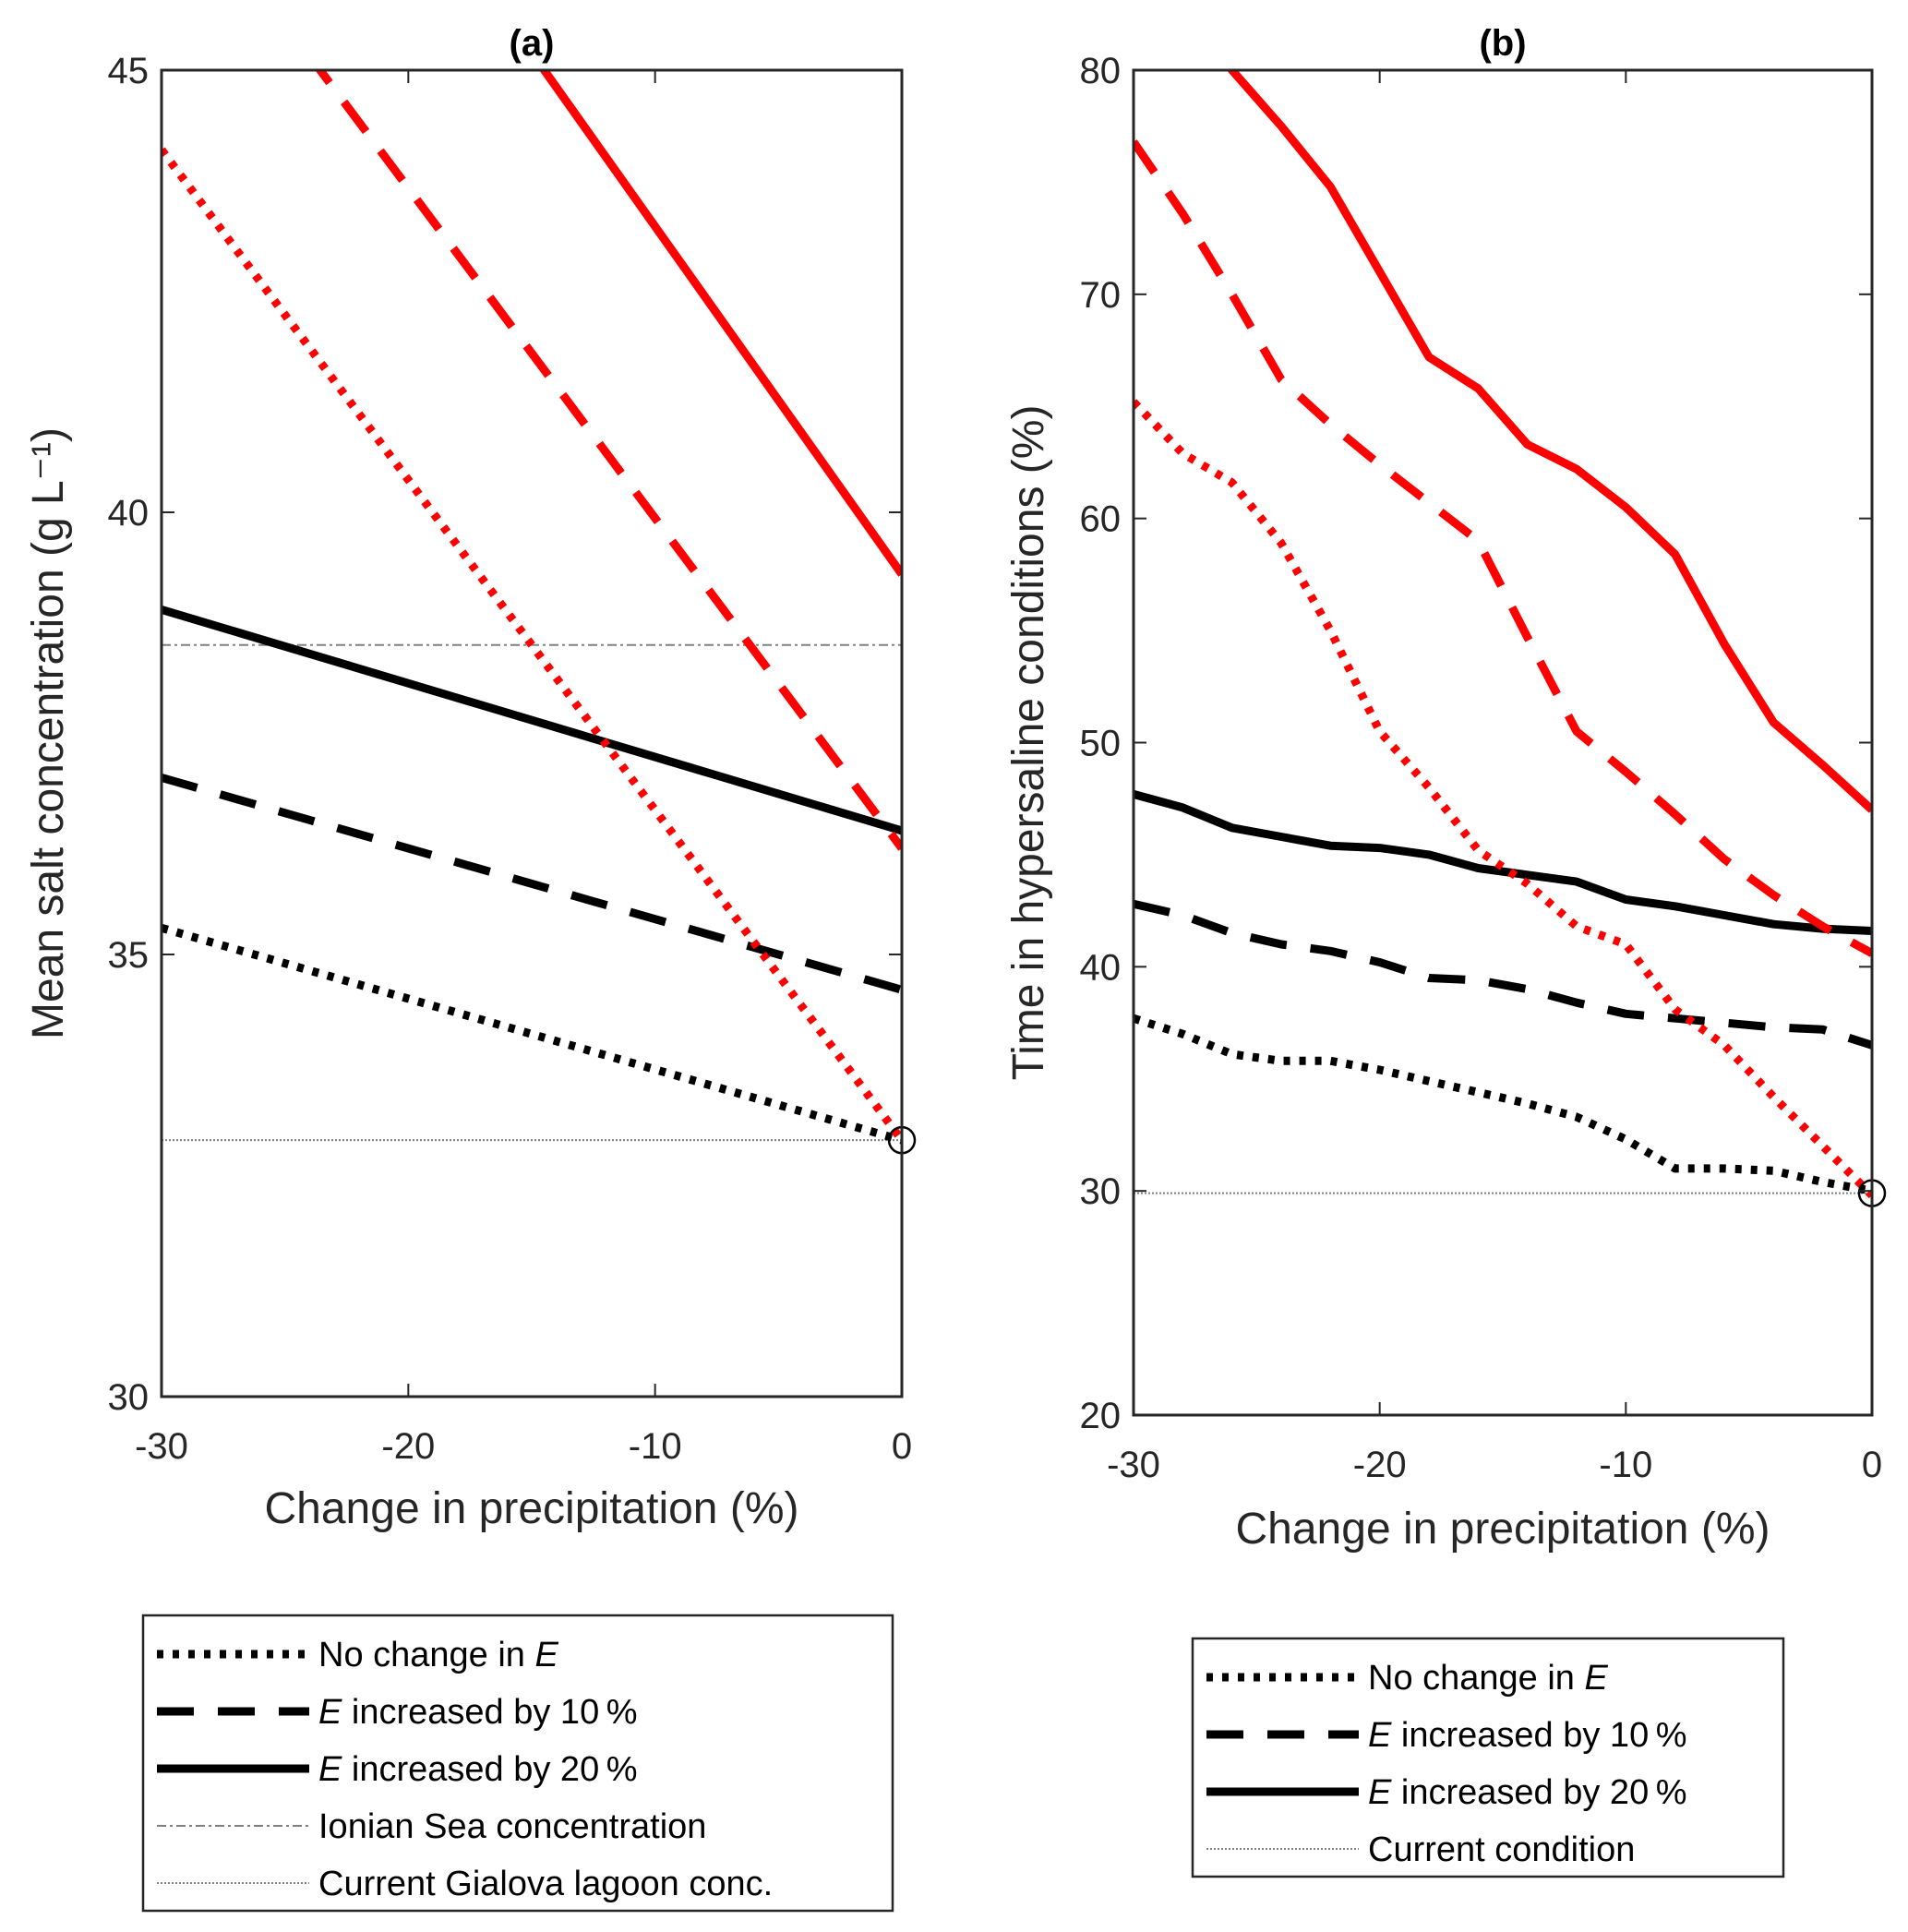 This screenshot has width=1908, height=1932. What do you see at coordinates (1101, 744) in the screenshot?
I see `y-tick-label: 50` at bounding box center [1101, 744].